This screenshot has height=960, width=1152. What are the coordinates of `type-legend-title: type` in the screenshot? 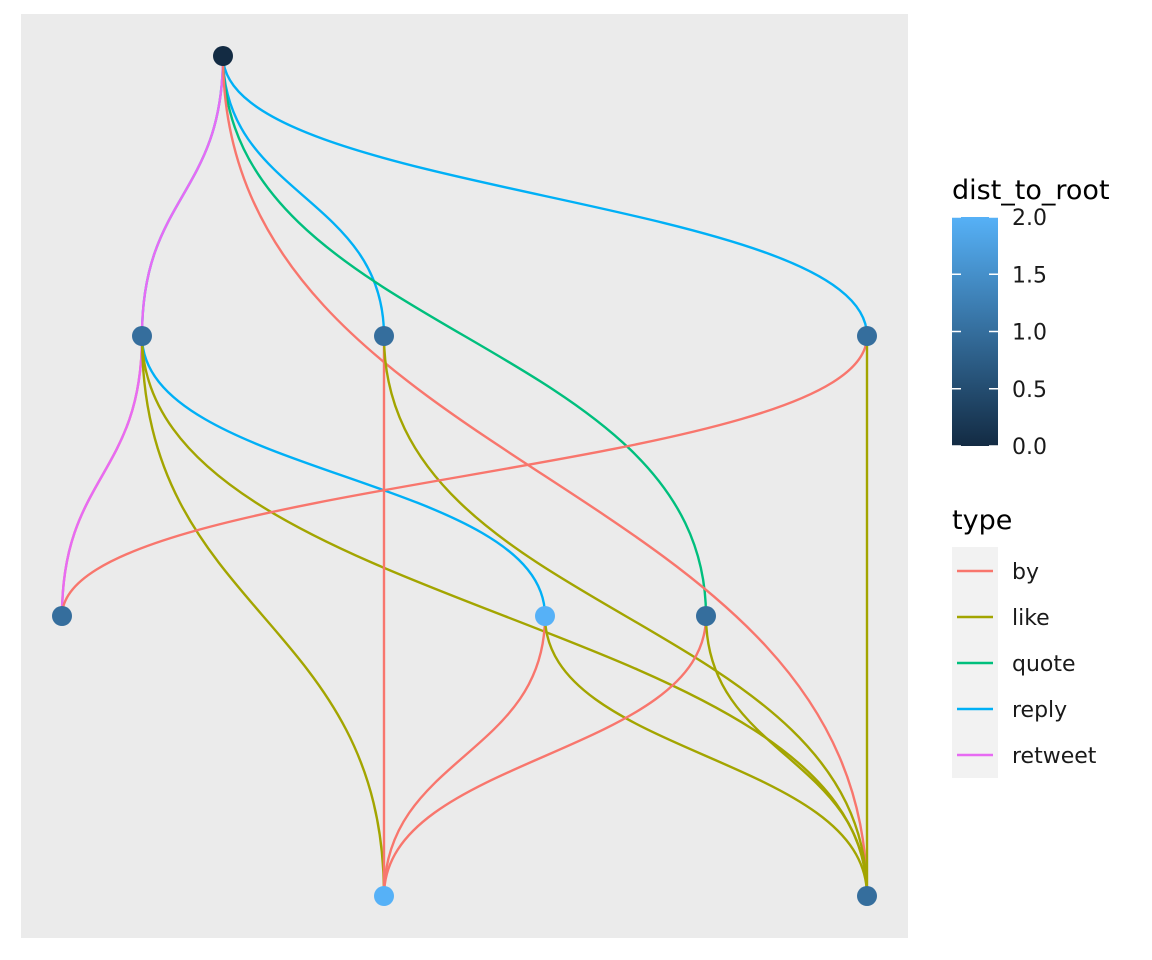 It's located at (982, 520).